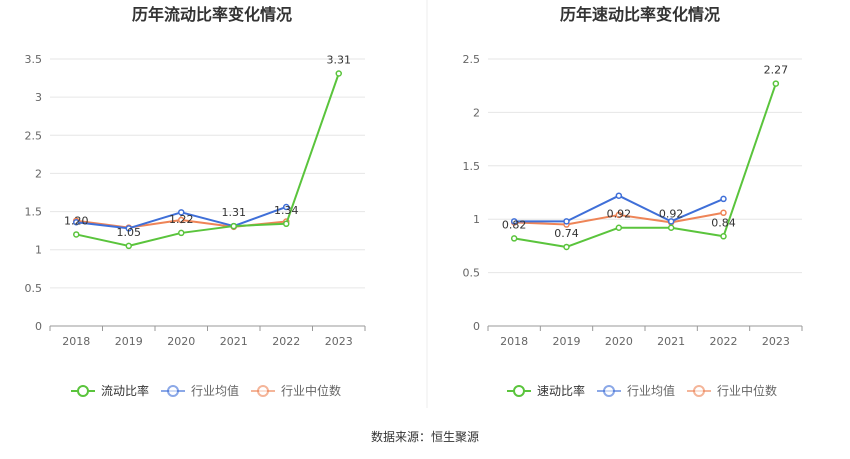  I want to click on data-label: 1.22, so click(181, 219).